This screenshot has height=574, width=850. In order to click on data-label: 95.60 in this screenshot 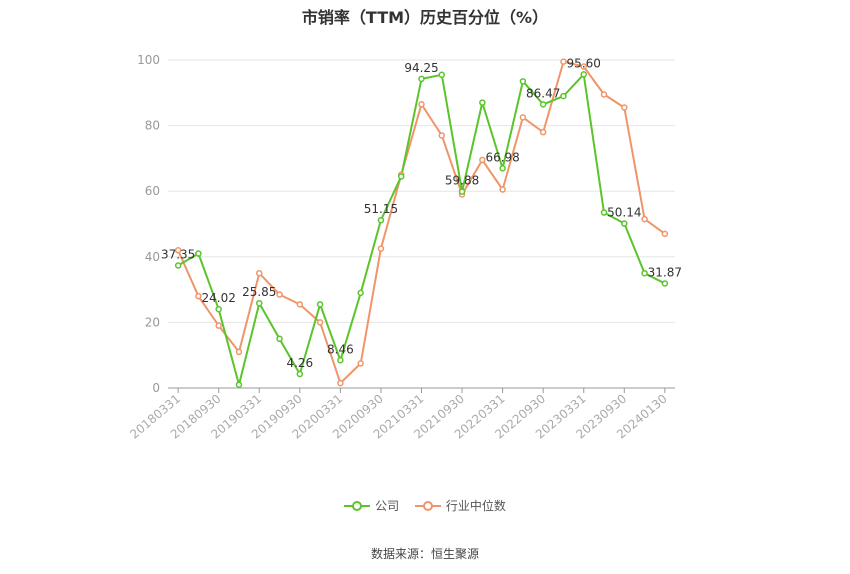, I will do `click(584, 63)`.